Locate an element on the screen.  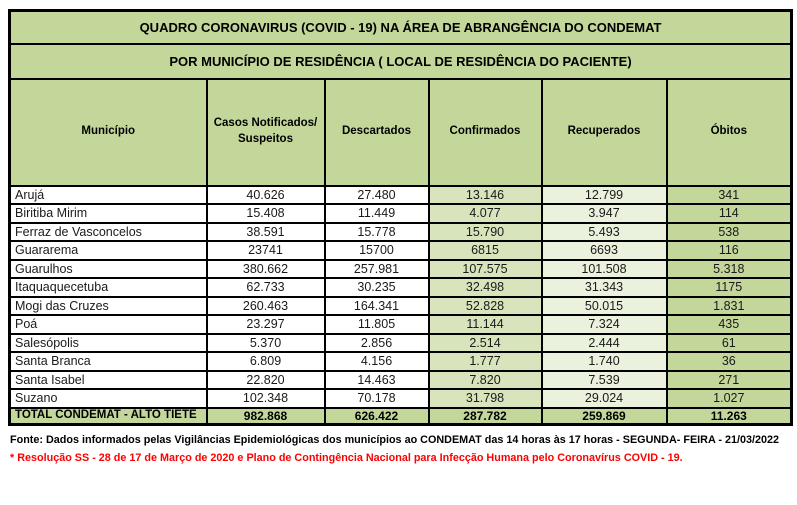
cell-recuperados: 7.324 is located at coordinates (604, 324).